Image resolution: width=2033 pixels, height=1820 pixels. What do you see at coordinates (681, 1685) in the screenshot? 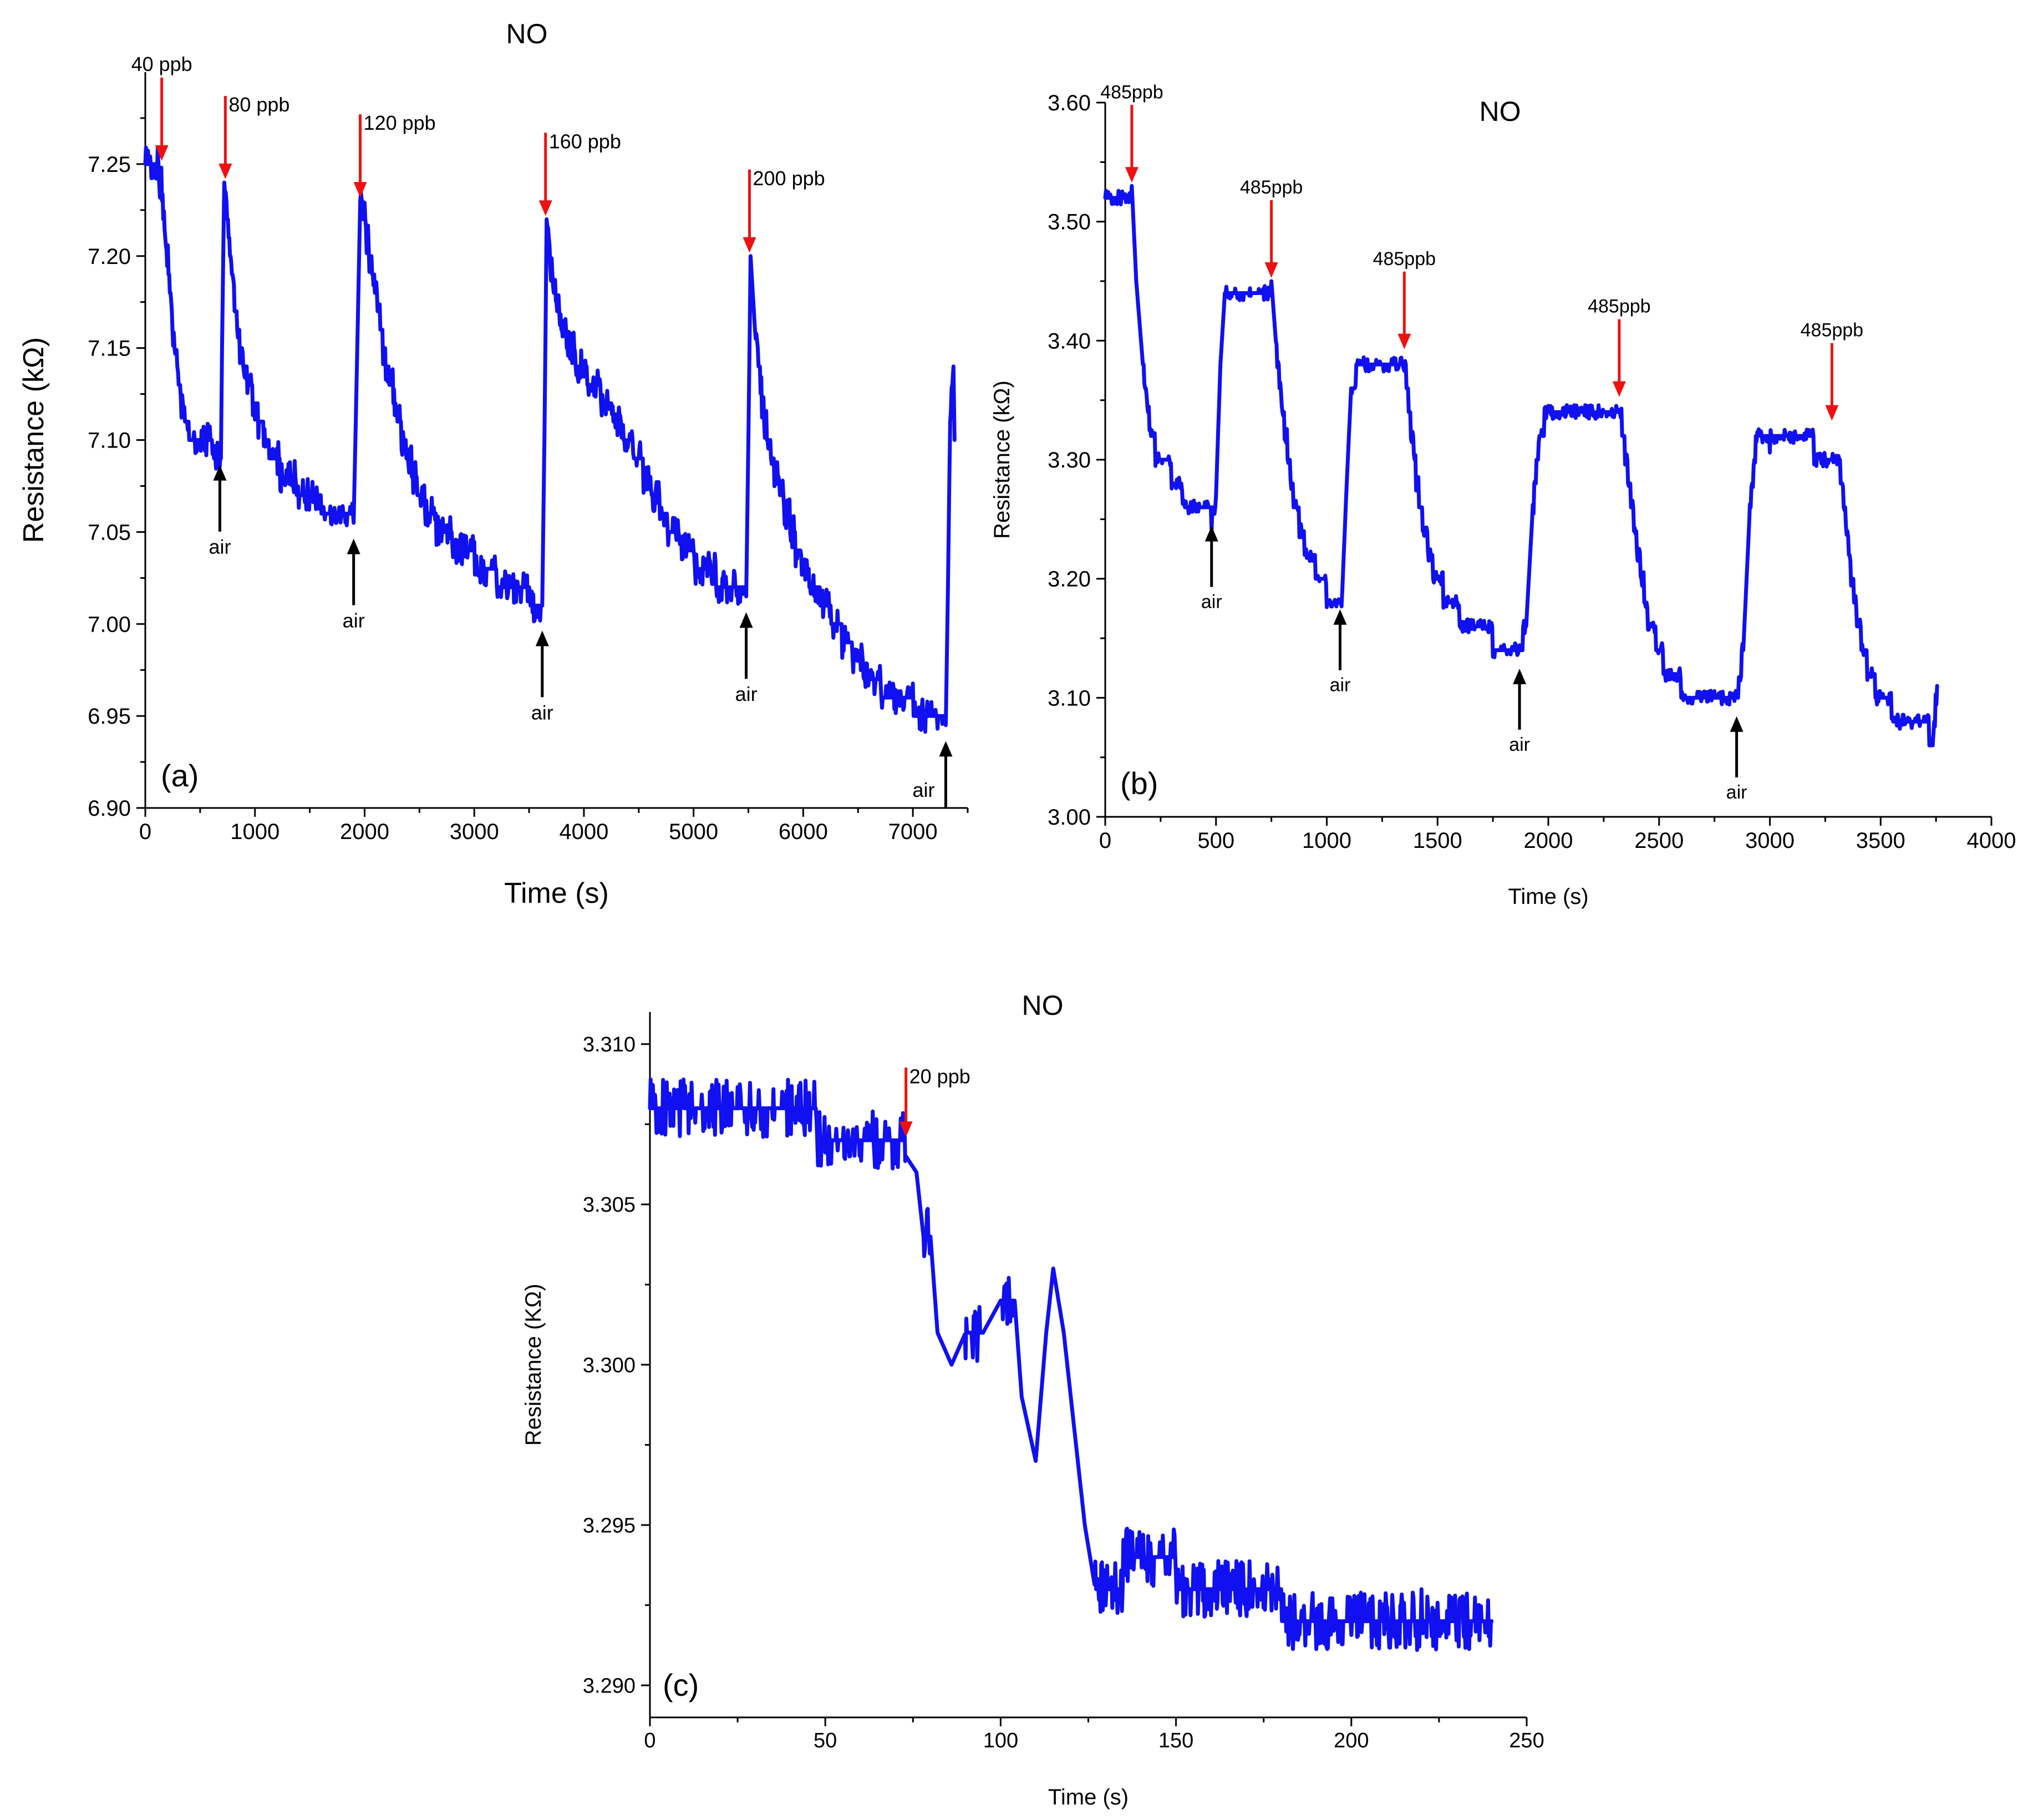
I see `panel-label: (c)` at bounding box center [681, 1685].